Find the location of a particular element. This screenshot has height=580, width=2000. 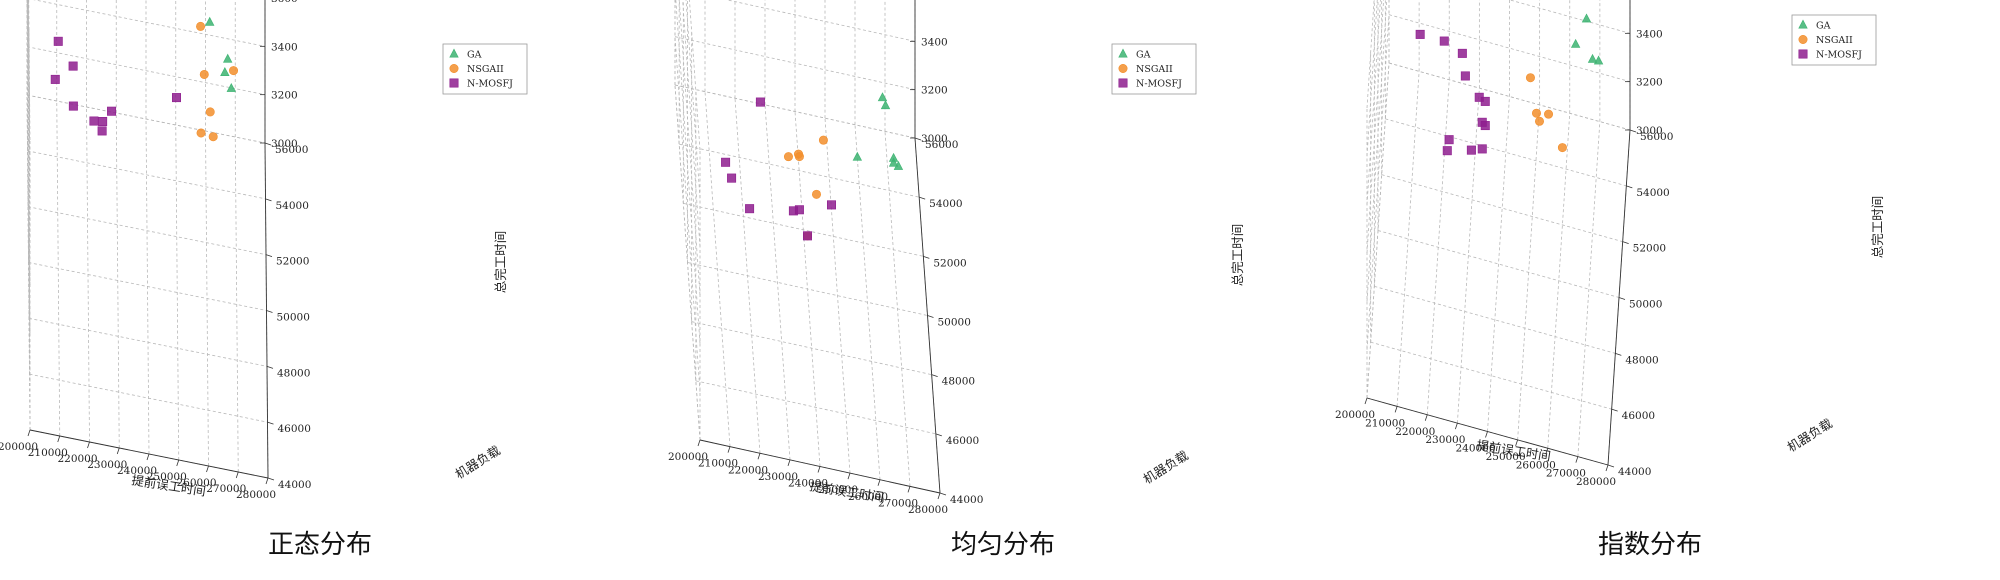

chart-title: 正态分布 is located at coordinates (320, 545).